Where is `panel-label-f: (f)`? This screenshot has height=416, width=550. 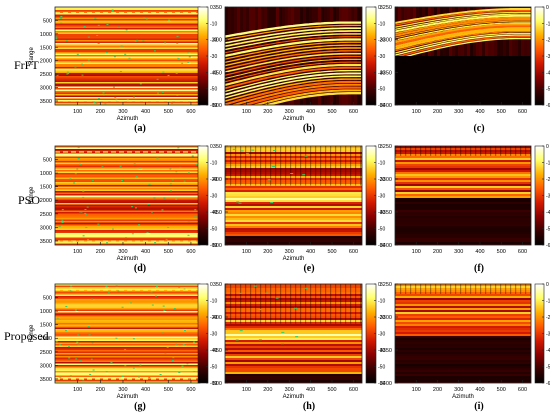 panel-label-f: (f) is located at coordinates (479, 268).